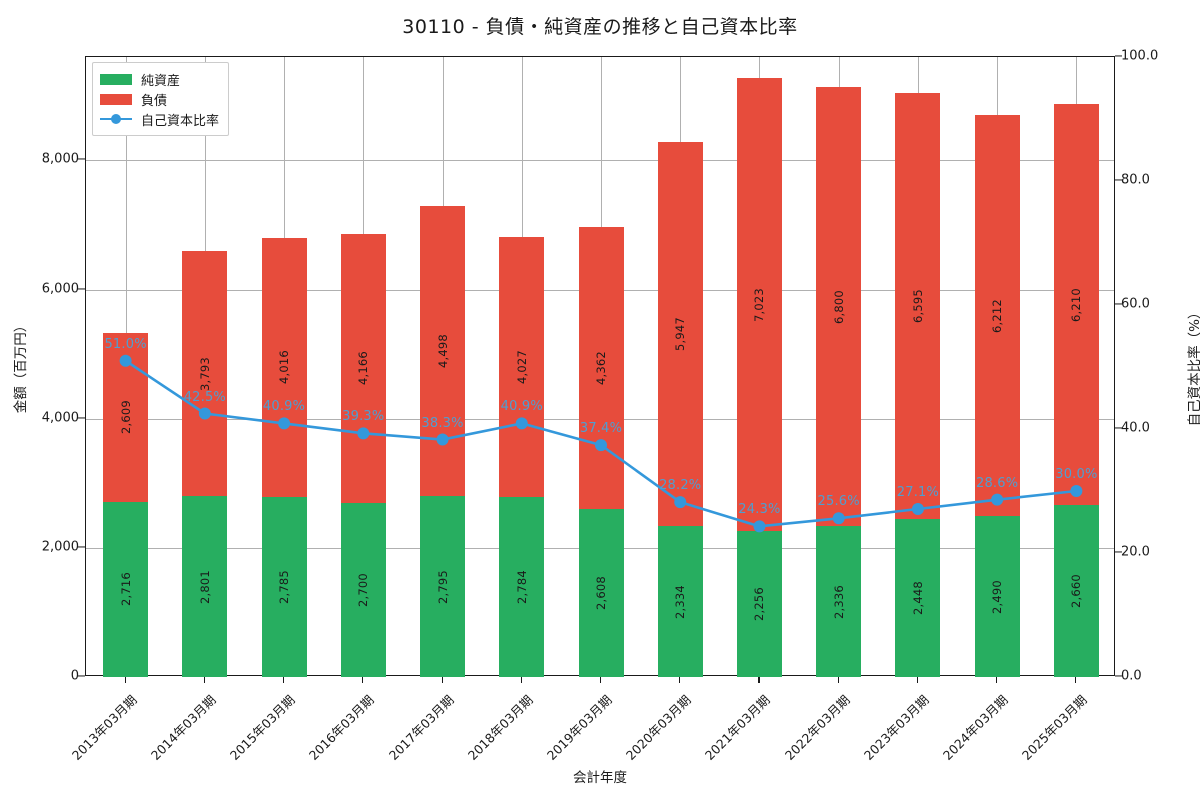 The width and height of the screenshot is (1200, 800). I want to click on x-axis-tick-label: 2025年03月期, so click(1055, 727).